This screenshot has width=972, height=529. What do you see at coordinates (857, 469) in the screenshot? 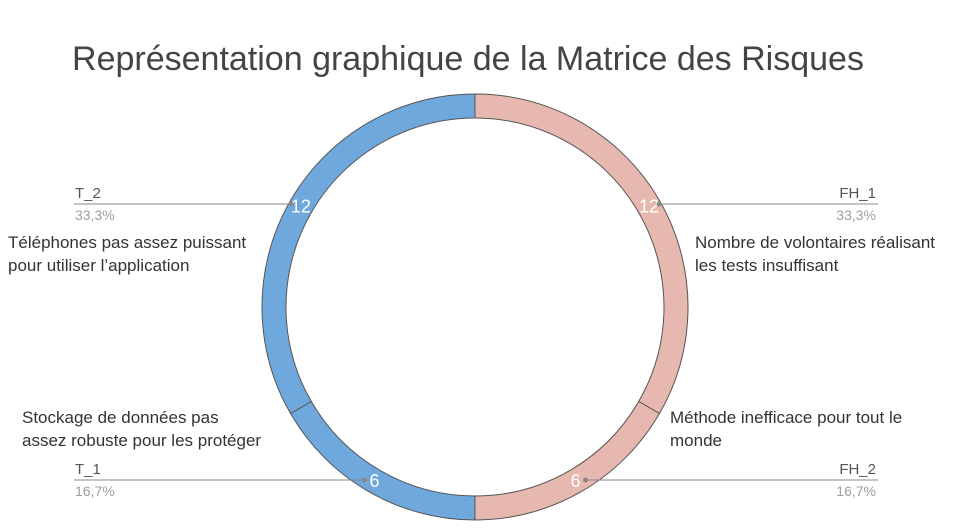
I see `slice-code-label: FH_2` at bounding box center [857, 469].